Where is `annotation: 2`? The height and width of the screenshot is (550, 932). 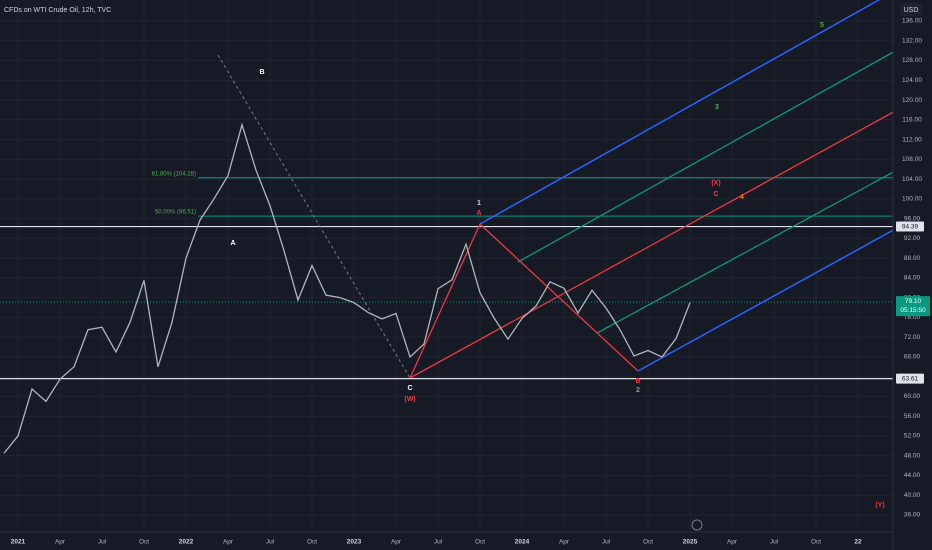 annotation: 2 is located at coordinates (638, 390).